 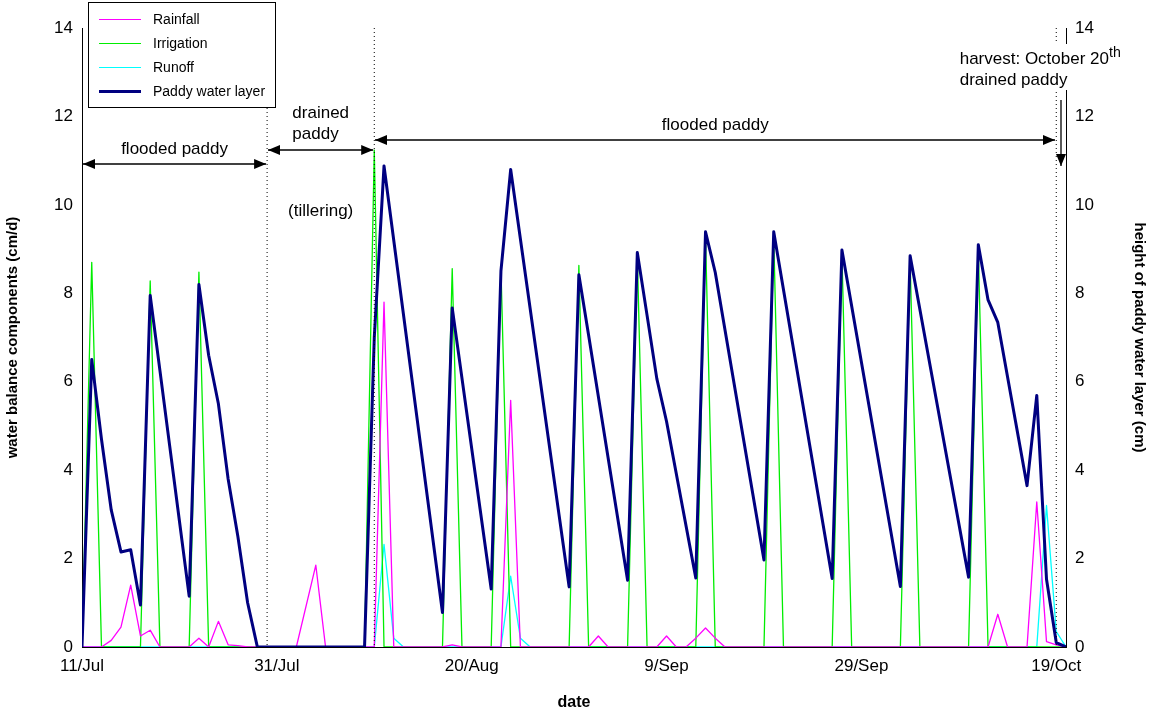 What do you see at coordinates (1084, 27) in the screenshot?
I see `y2-tick-label: 14` at bounding box center [1084, 27].